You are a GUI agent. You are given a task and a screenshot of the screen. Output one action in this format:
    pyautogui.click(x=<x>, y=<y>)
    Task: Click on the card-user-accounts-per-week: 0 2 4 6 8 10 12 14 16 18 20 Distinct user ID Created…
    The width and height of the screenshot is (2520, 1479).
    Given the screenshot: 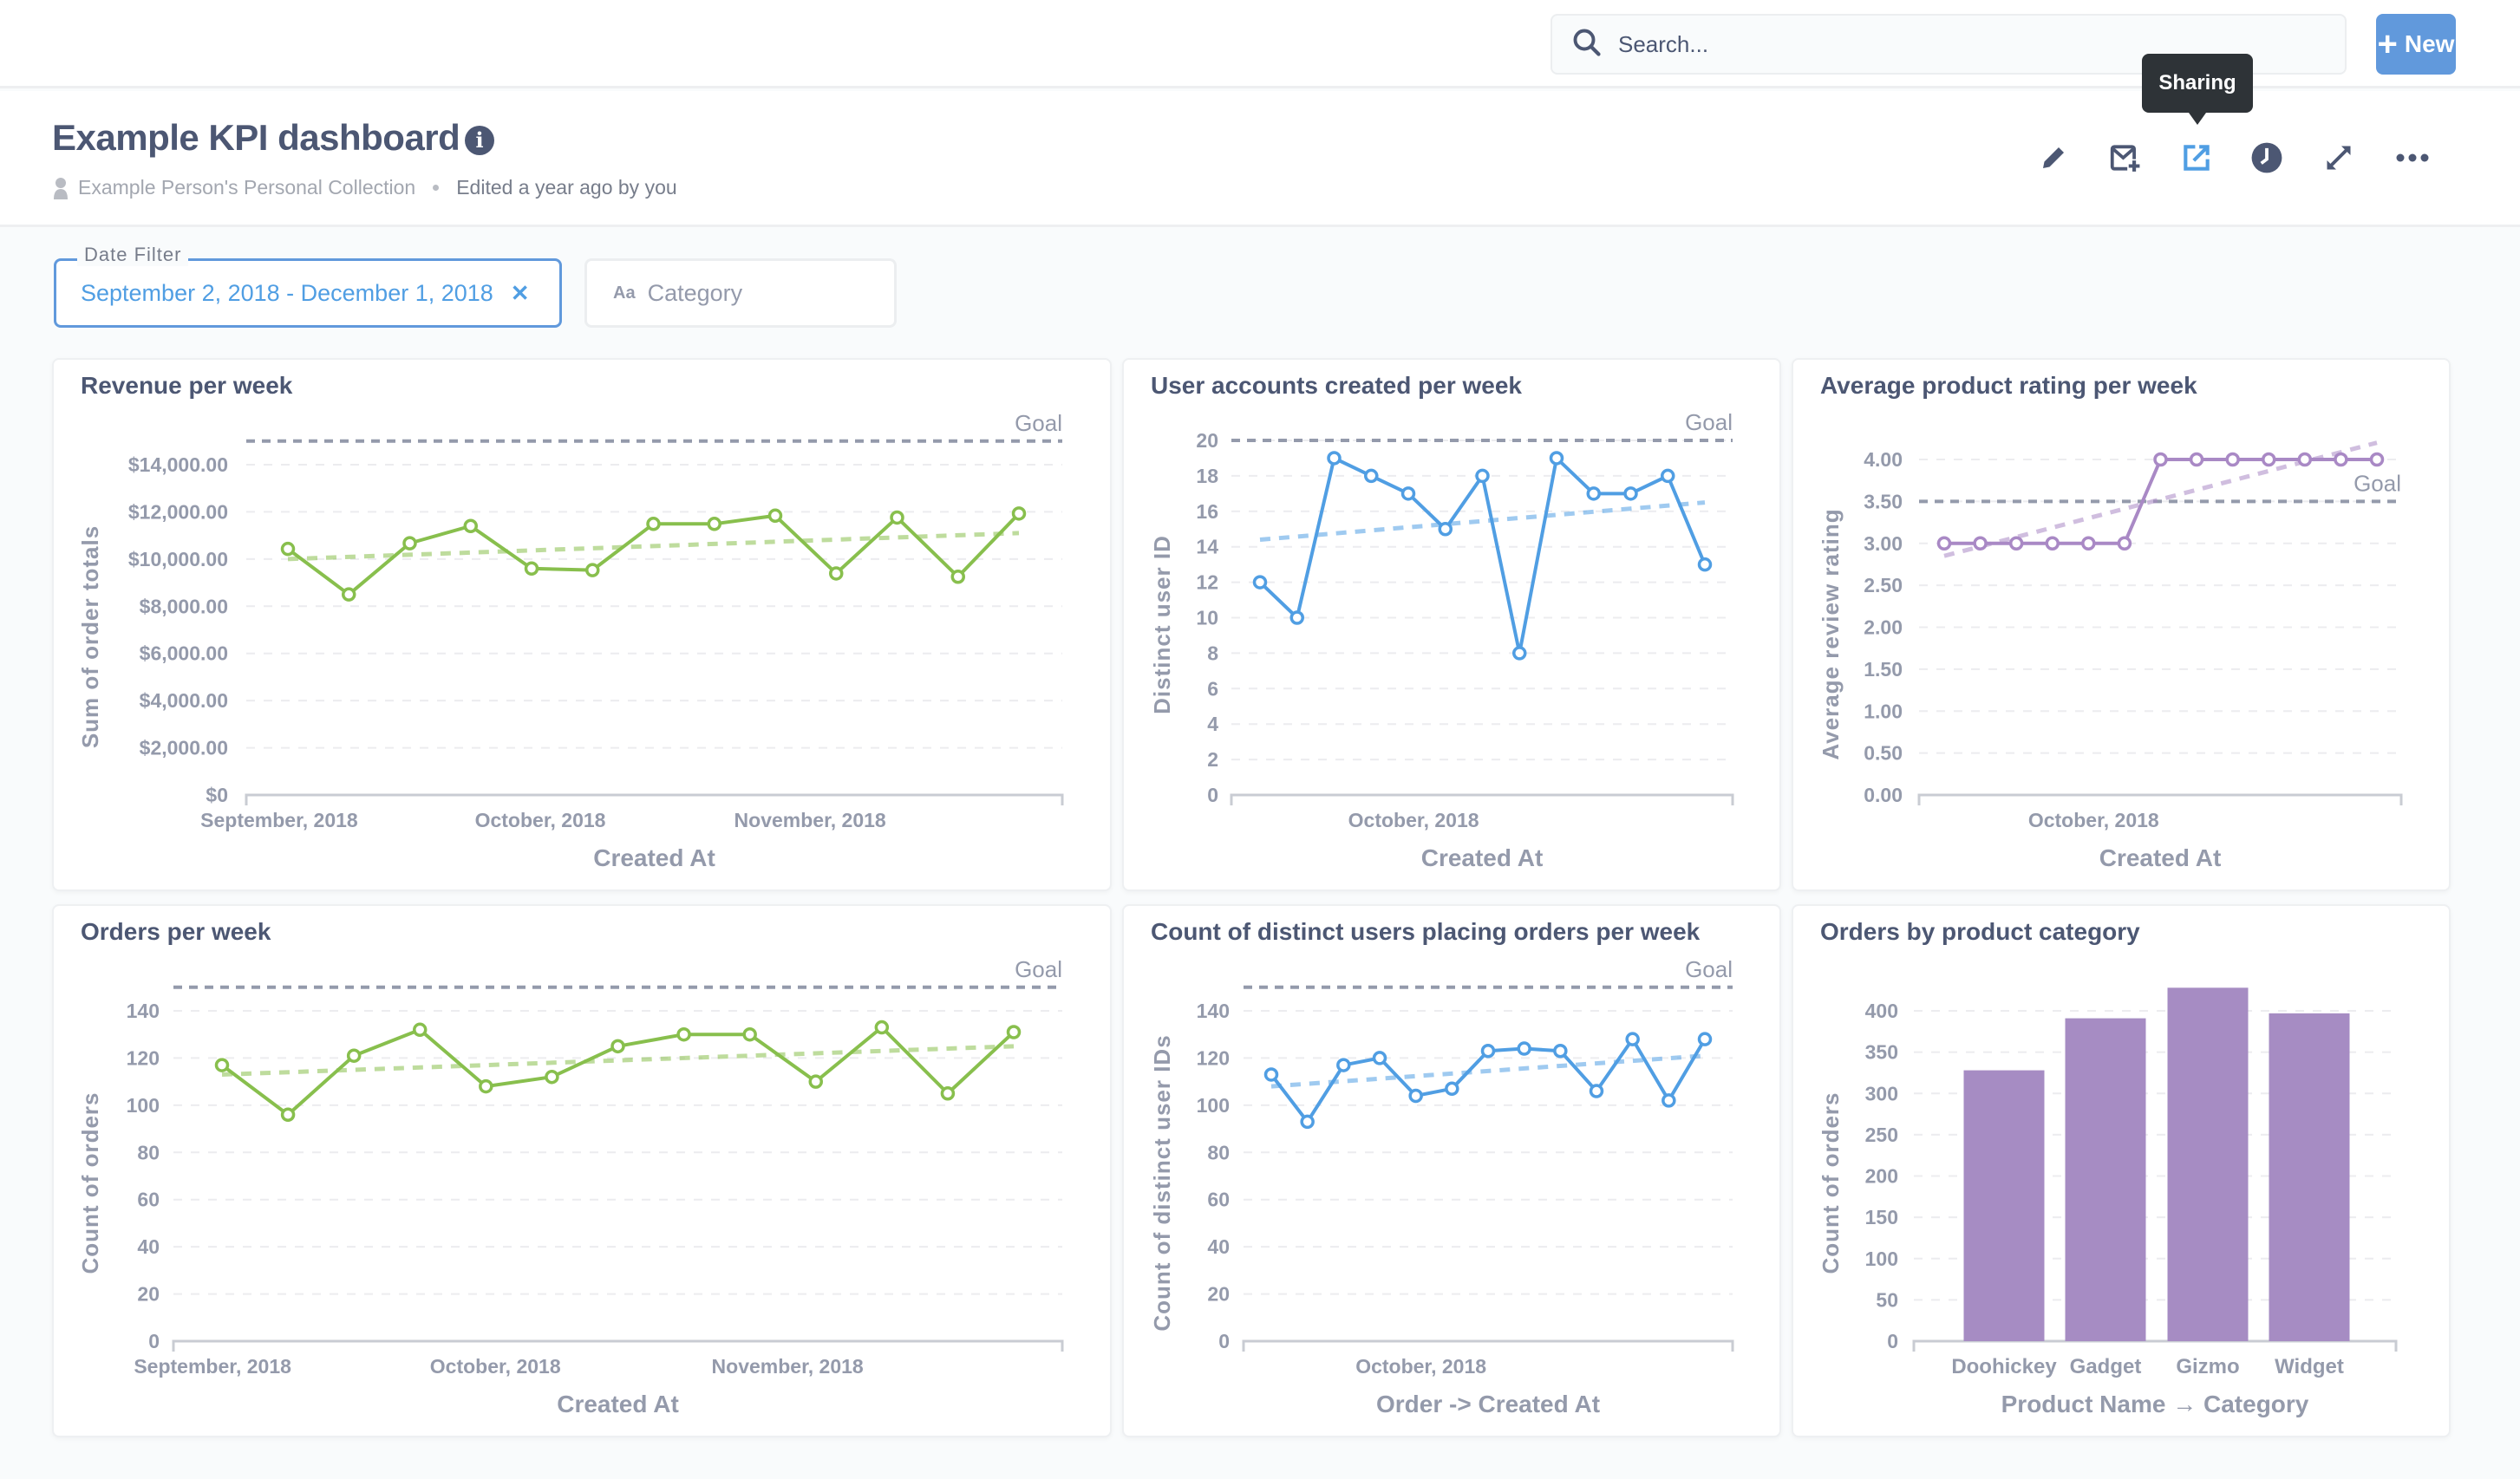 What is the action you would take?
    pyautogui.click(x=1451, y=624)
    